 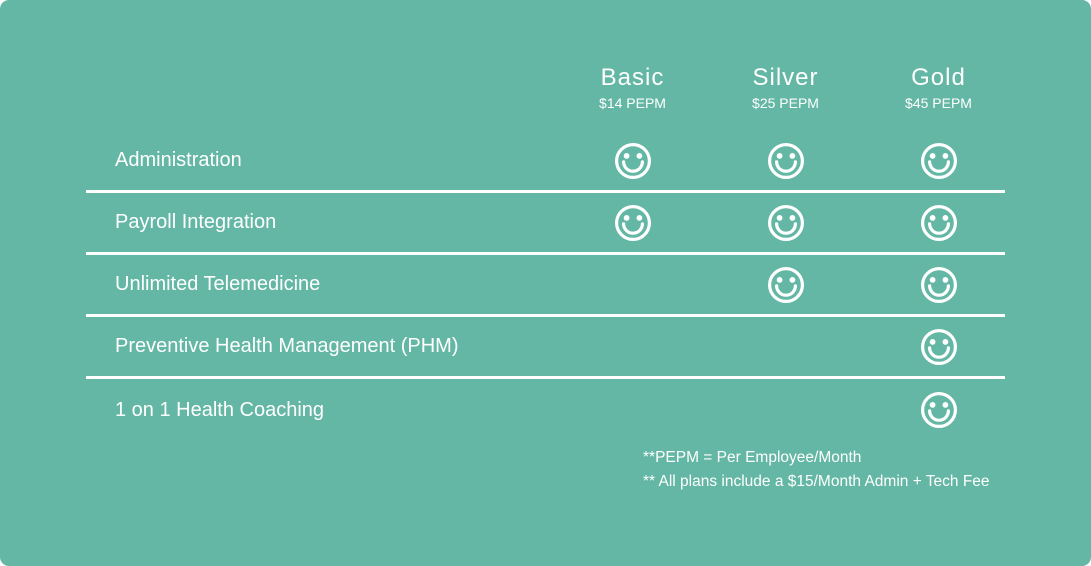 What do you see at coordinates (218, 284) in the screenshot?
I see `feature-label: Unlimited Telemedicine` at bounding box center [218, 284].